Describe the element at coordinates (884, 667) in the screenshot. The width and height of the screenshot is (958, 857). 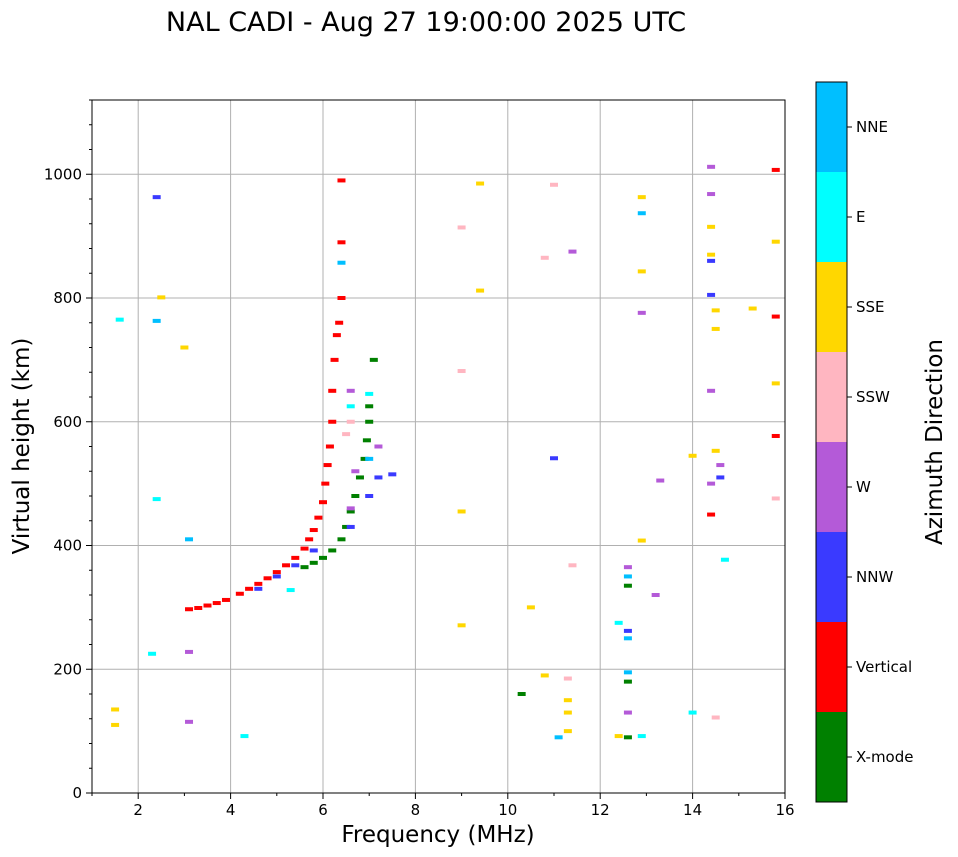
I see `colorbar-tick-label: Vertical` at that location.